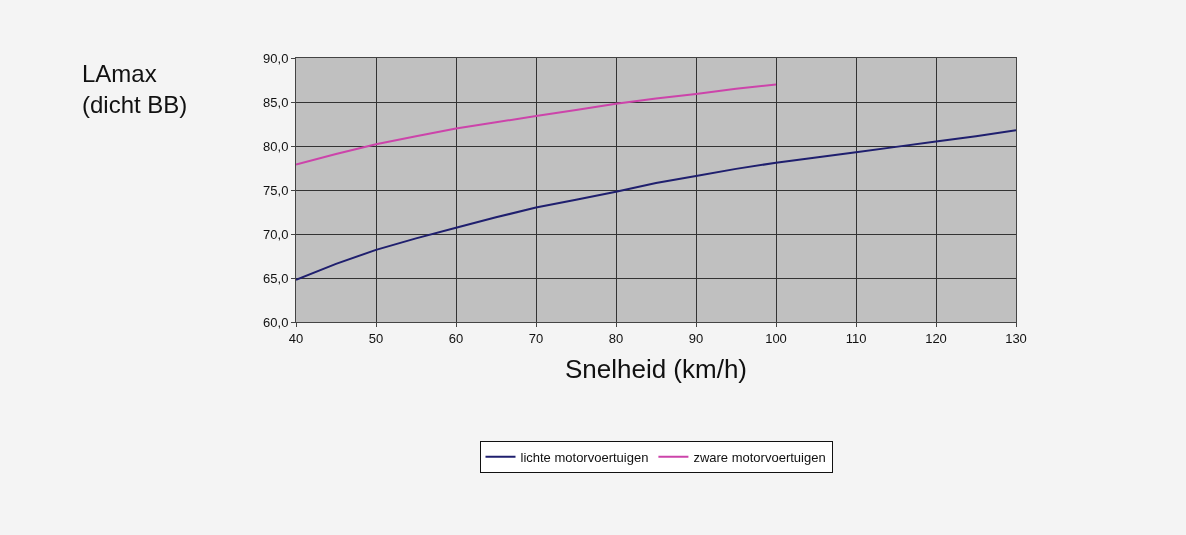 The image size is (1186, 535). Describe the element at coordinates (276, 102) in the screenshot. I see `y-tick-label: 85,0` at that location.